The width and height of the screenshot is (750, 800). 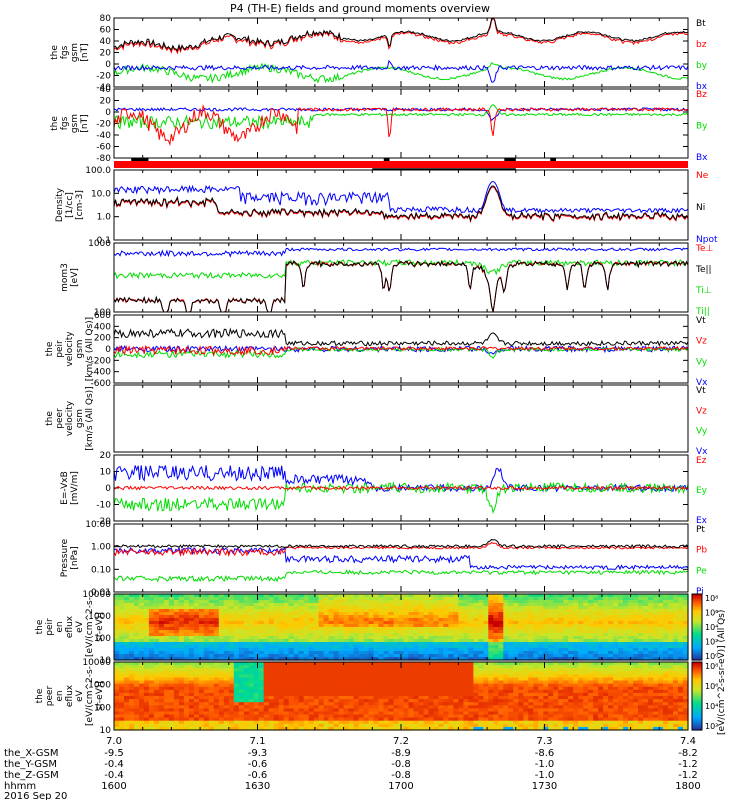 I want to click on panel-6-ylabel: [km/s (All Qs)], so click(x=90, y=418).